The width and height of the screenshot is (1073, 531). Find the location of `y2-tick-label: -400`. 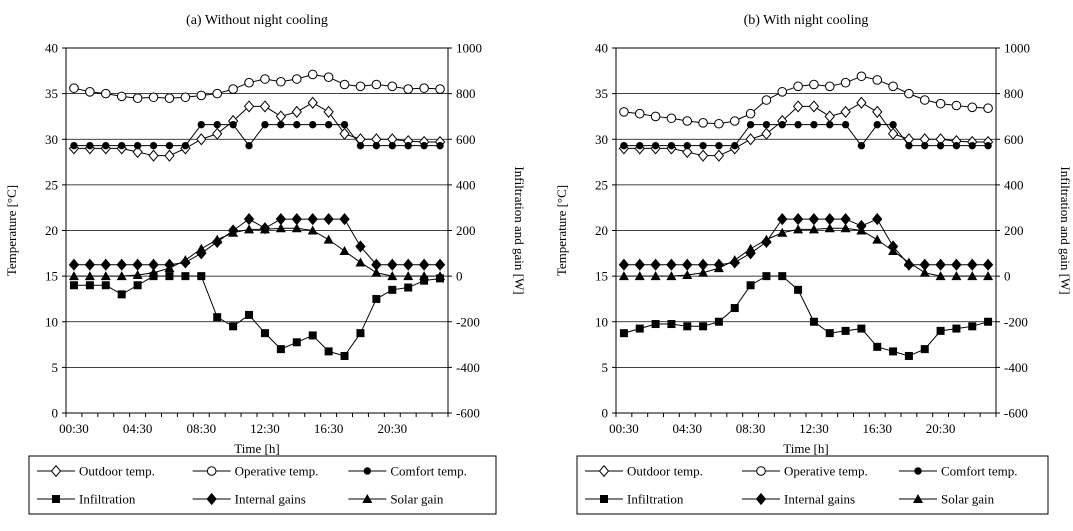

y2-tick-label: -400 is located at coordinates (468, 367).